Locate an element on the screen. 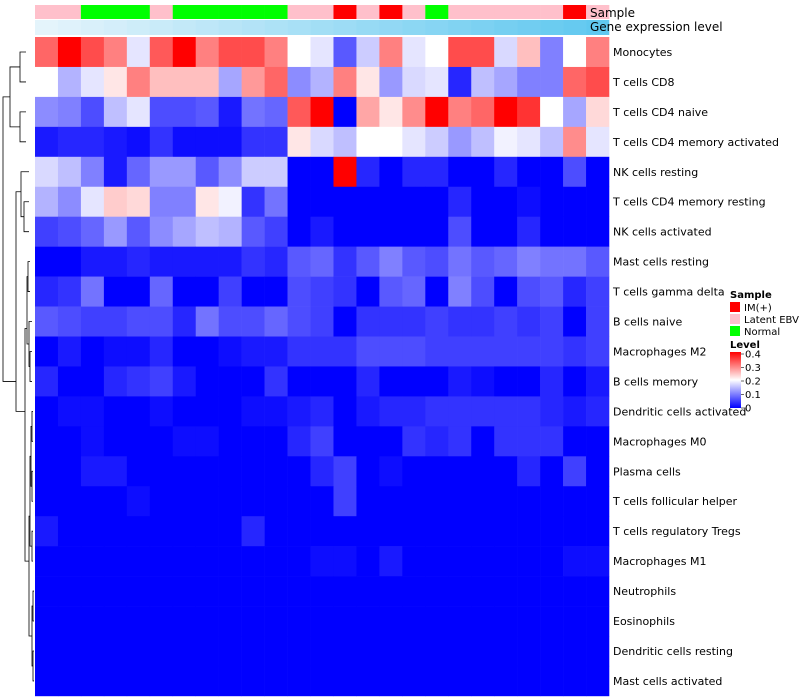  level-legend-tick-label: 0.3 is located at coordinates (753, 368).